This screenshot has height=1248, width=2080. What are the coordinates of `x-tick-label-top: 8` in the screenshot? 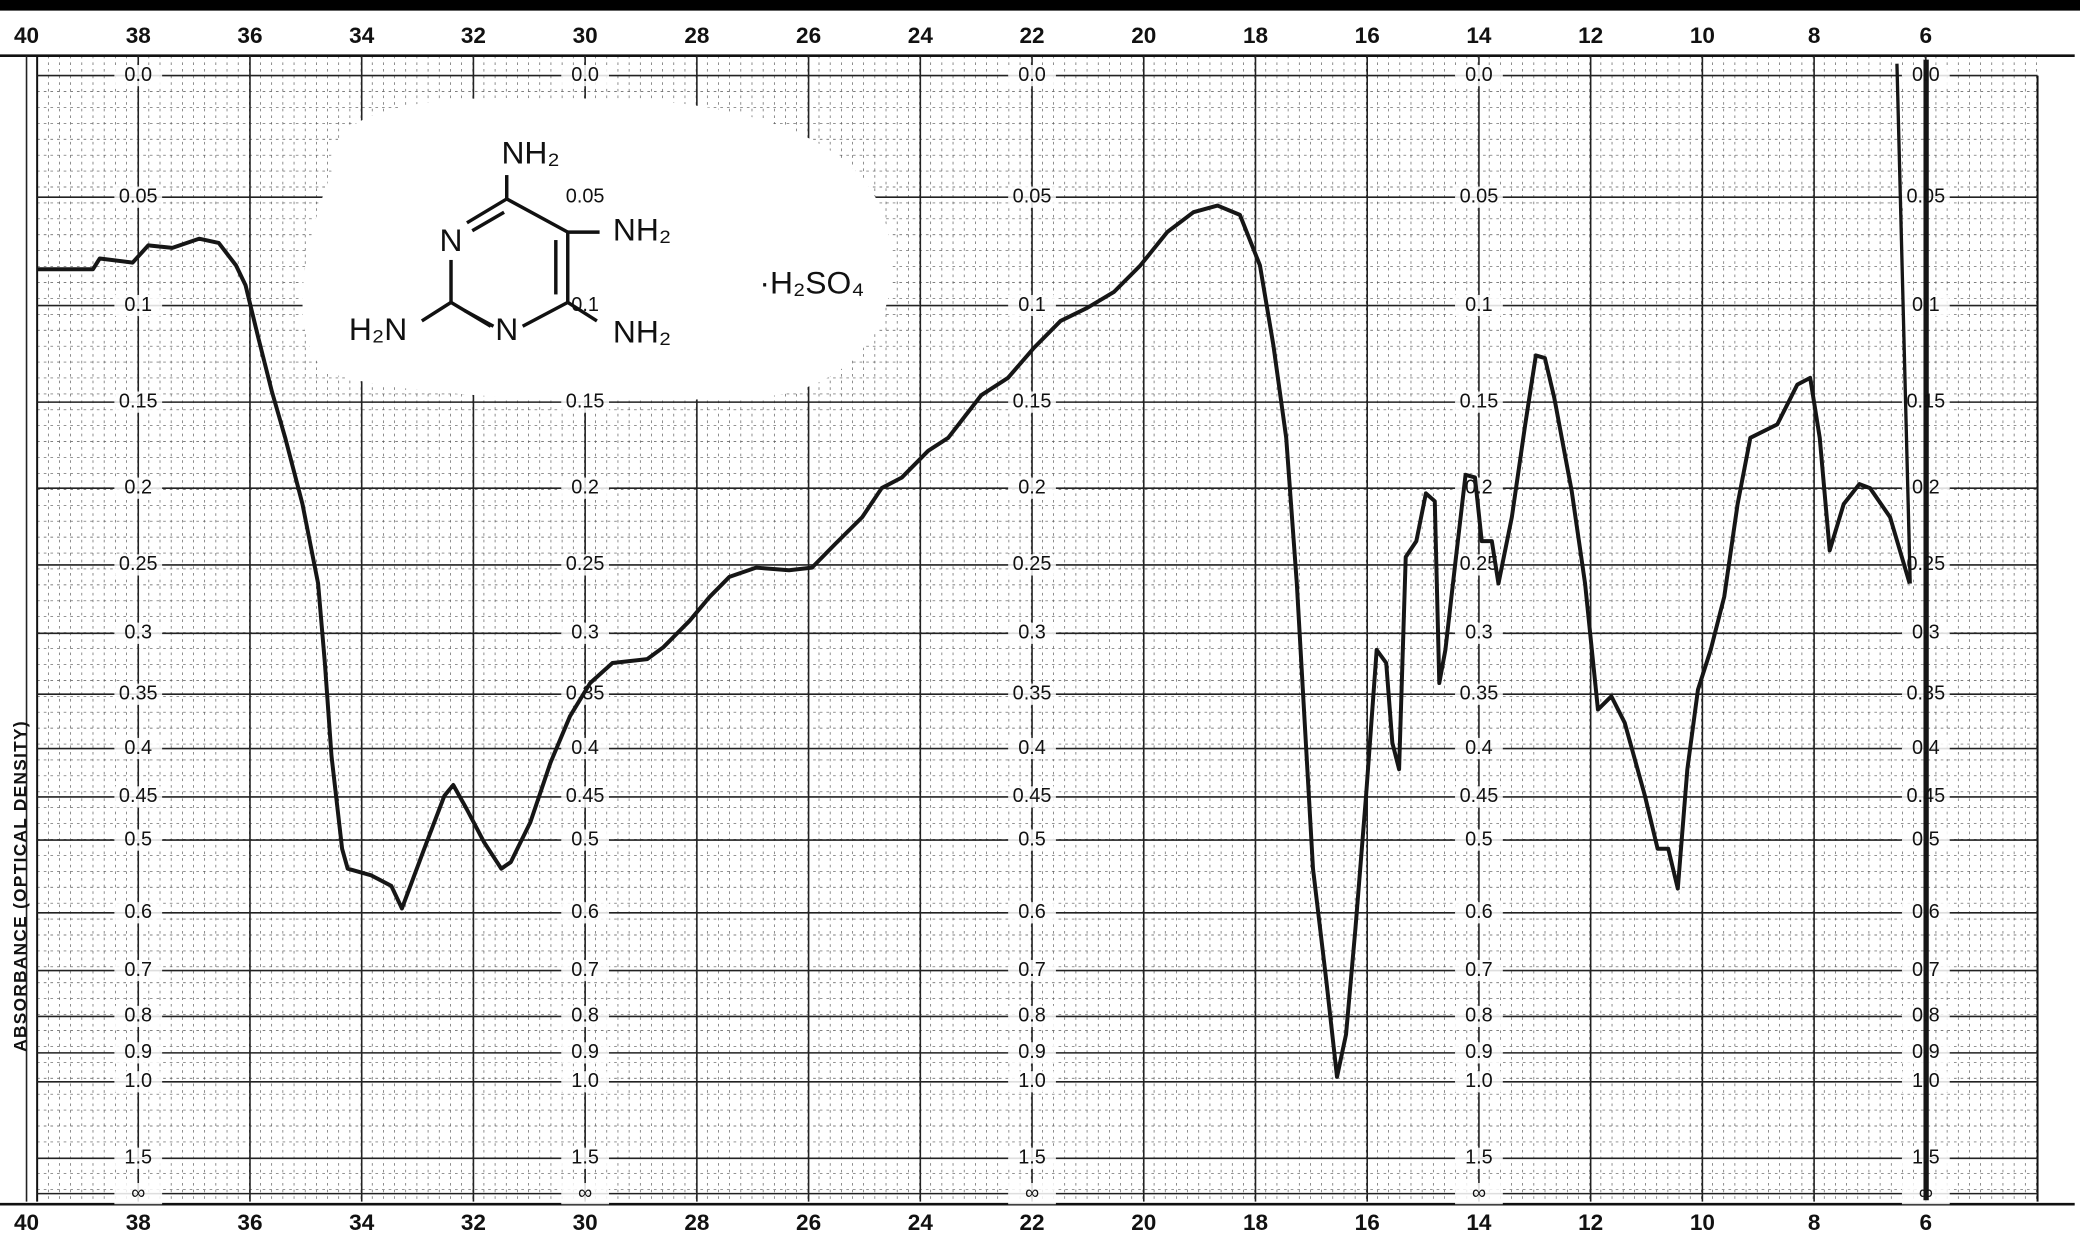 It's located at (1814, 35).